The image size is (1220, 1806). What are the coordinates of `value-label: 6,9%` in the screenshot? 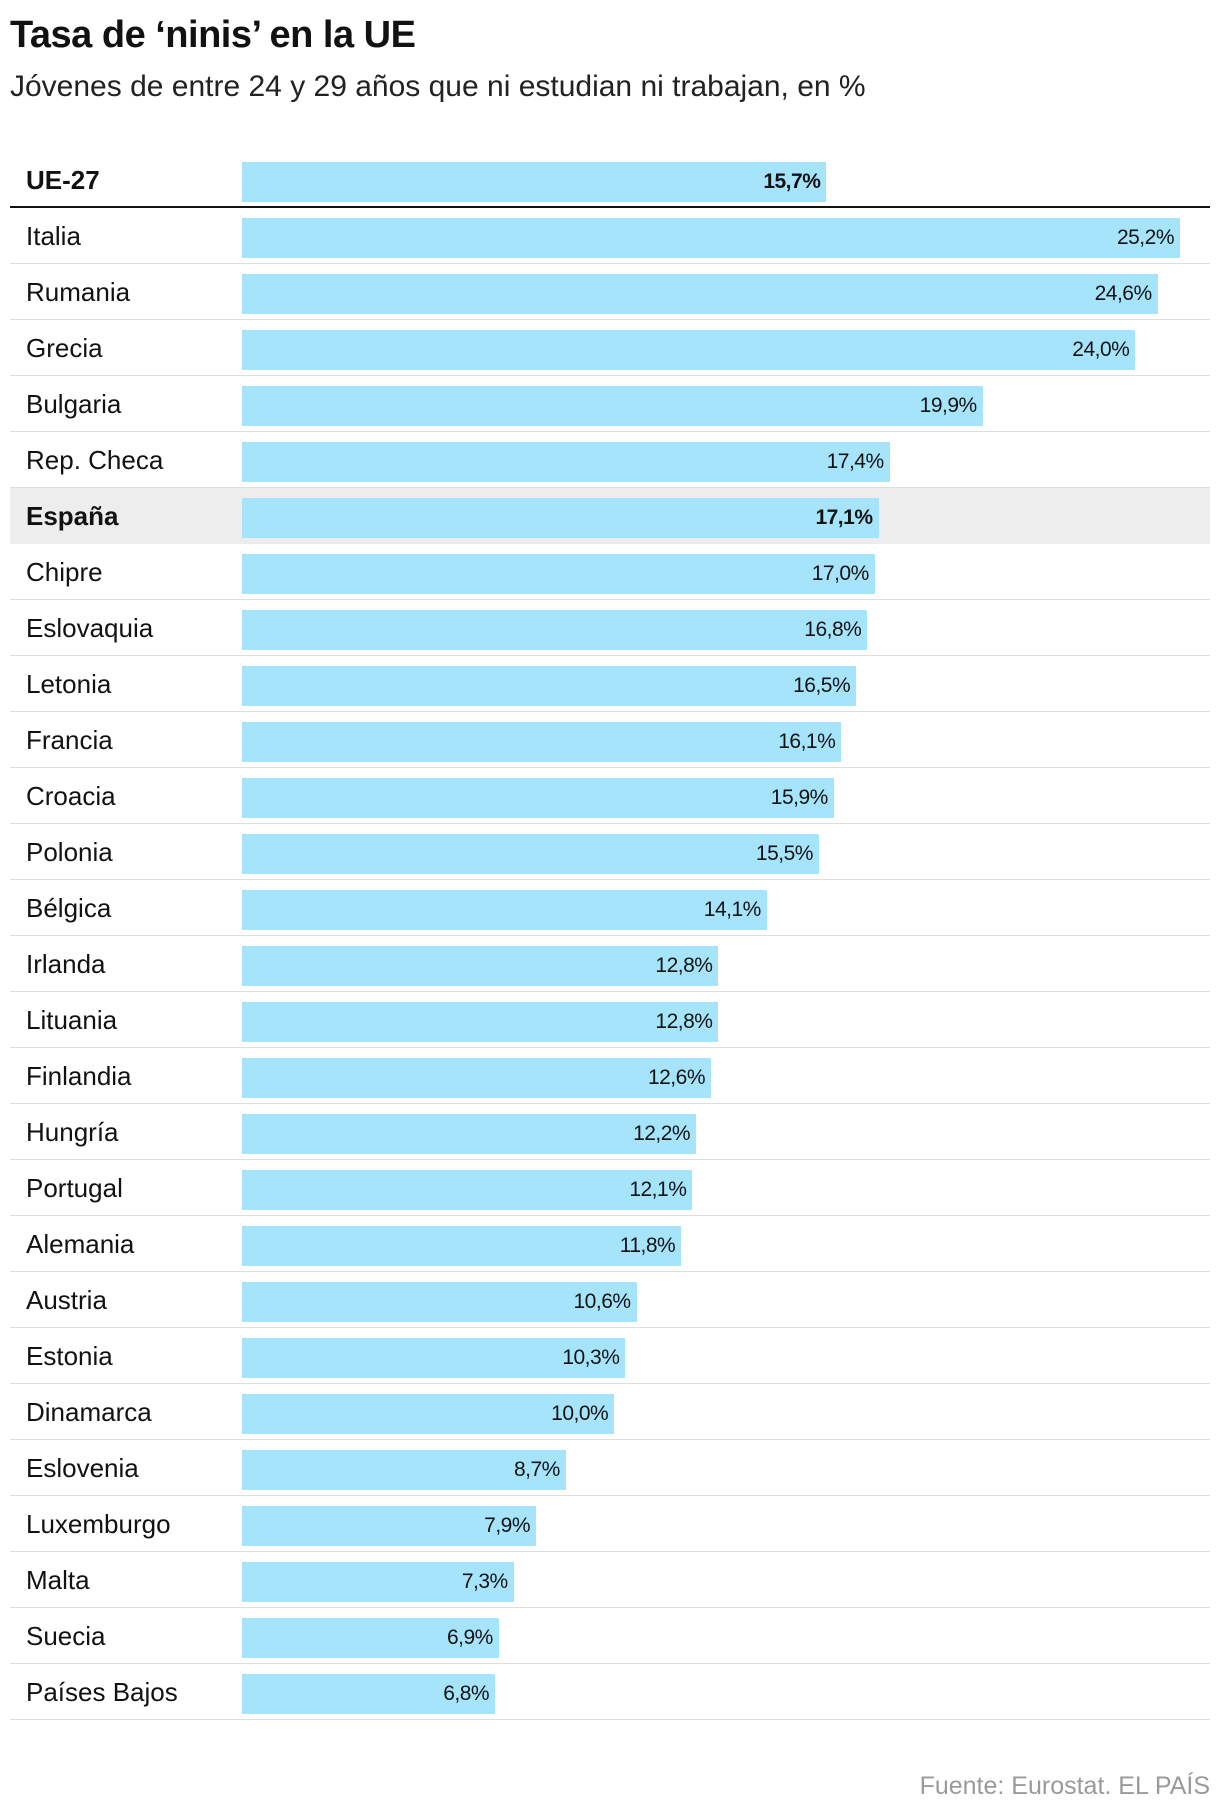 It's located at (469, 1637).